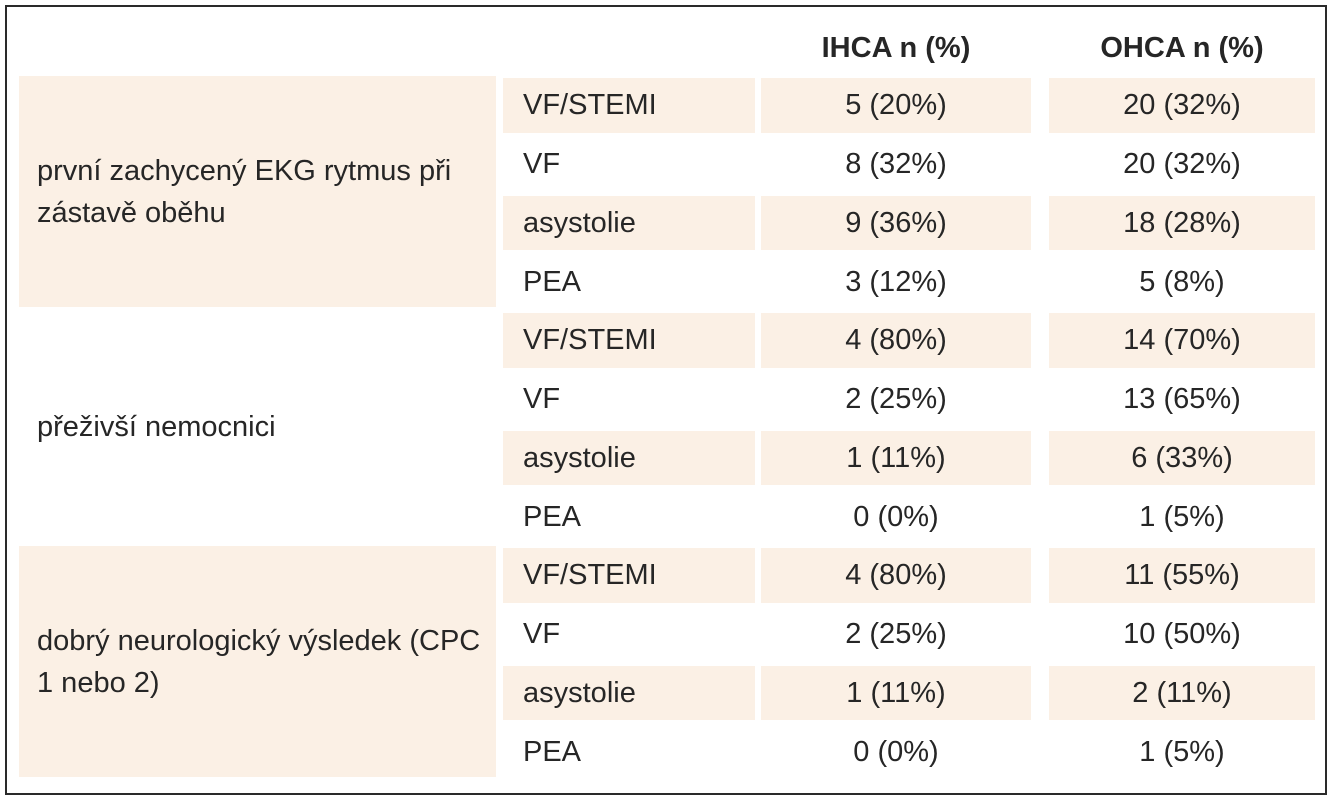  What do you see at coordinates (1182, 399) in the screenshot?
I see `ohca-value-cell: 13 (65%)` at bounding box center [1182, 399].